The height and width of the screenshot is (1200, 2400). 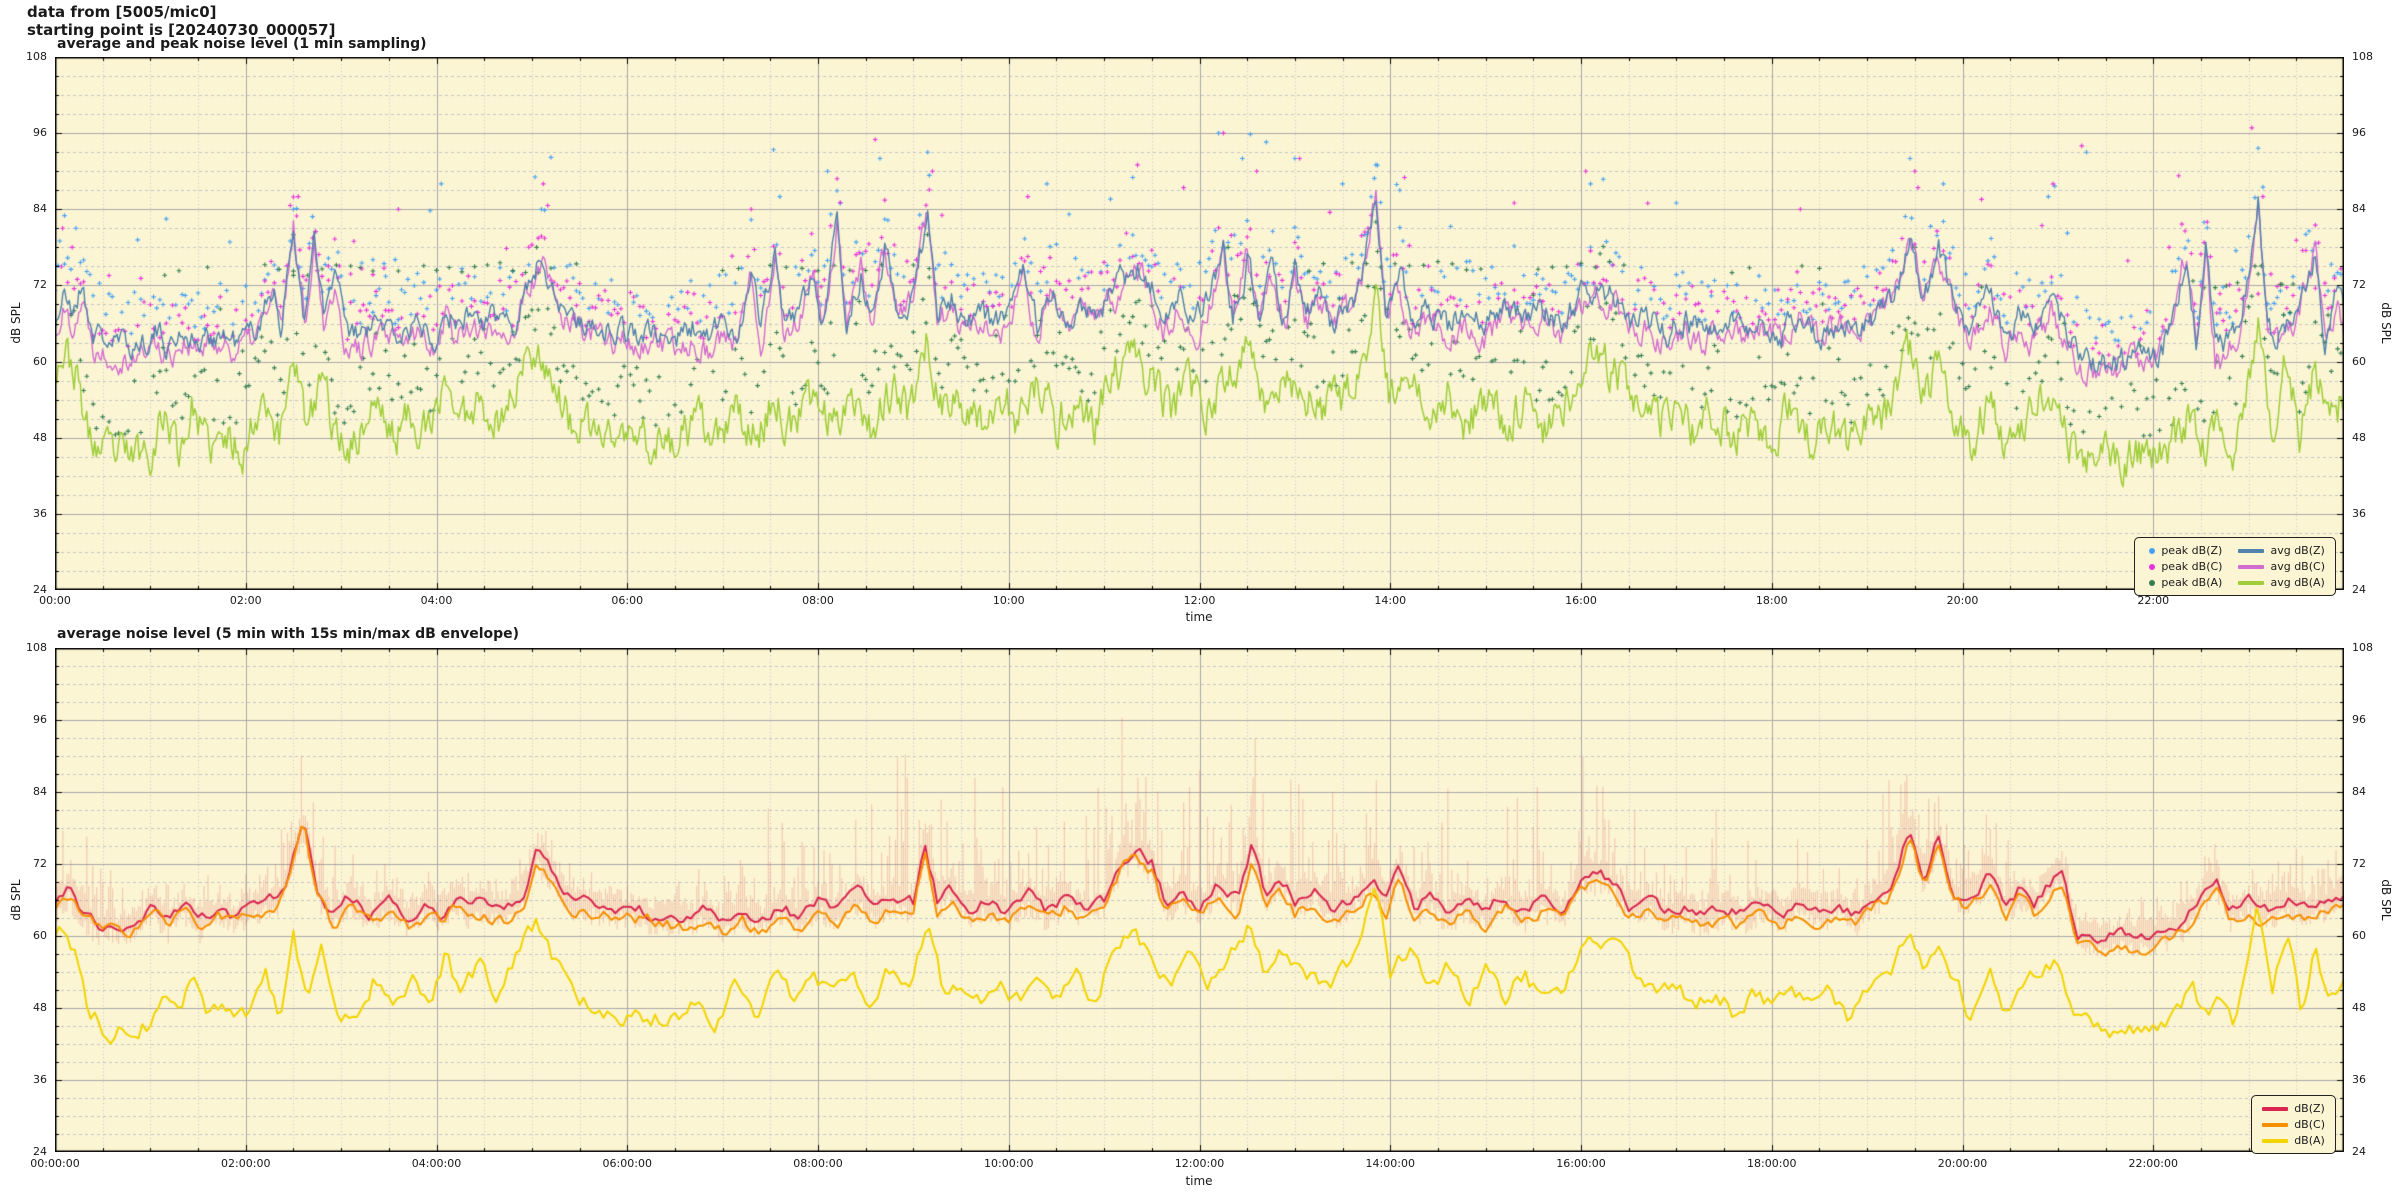 What do you see at coordinates (1199, 1181) in the screenshot?
I see `bottom-chart-x-axis-label: time` at bounding box center [1199, 1181].